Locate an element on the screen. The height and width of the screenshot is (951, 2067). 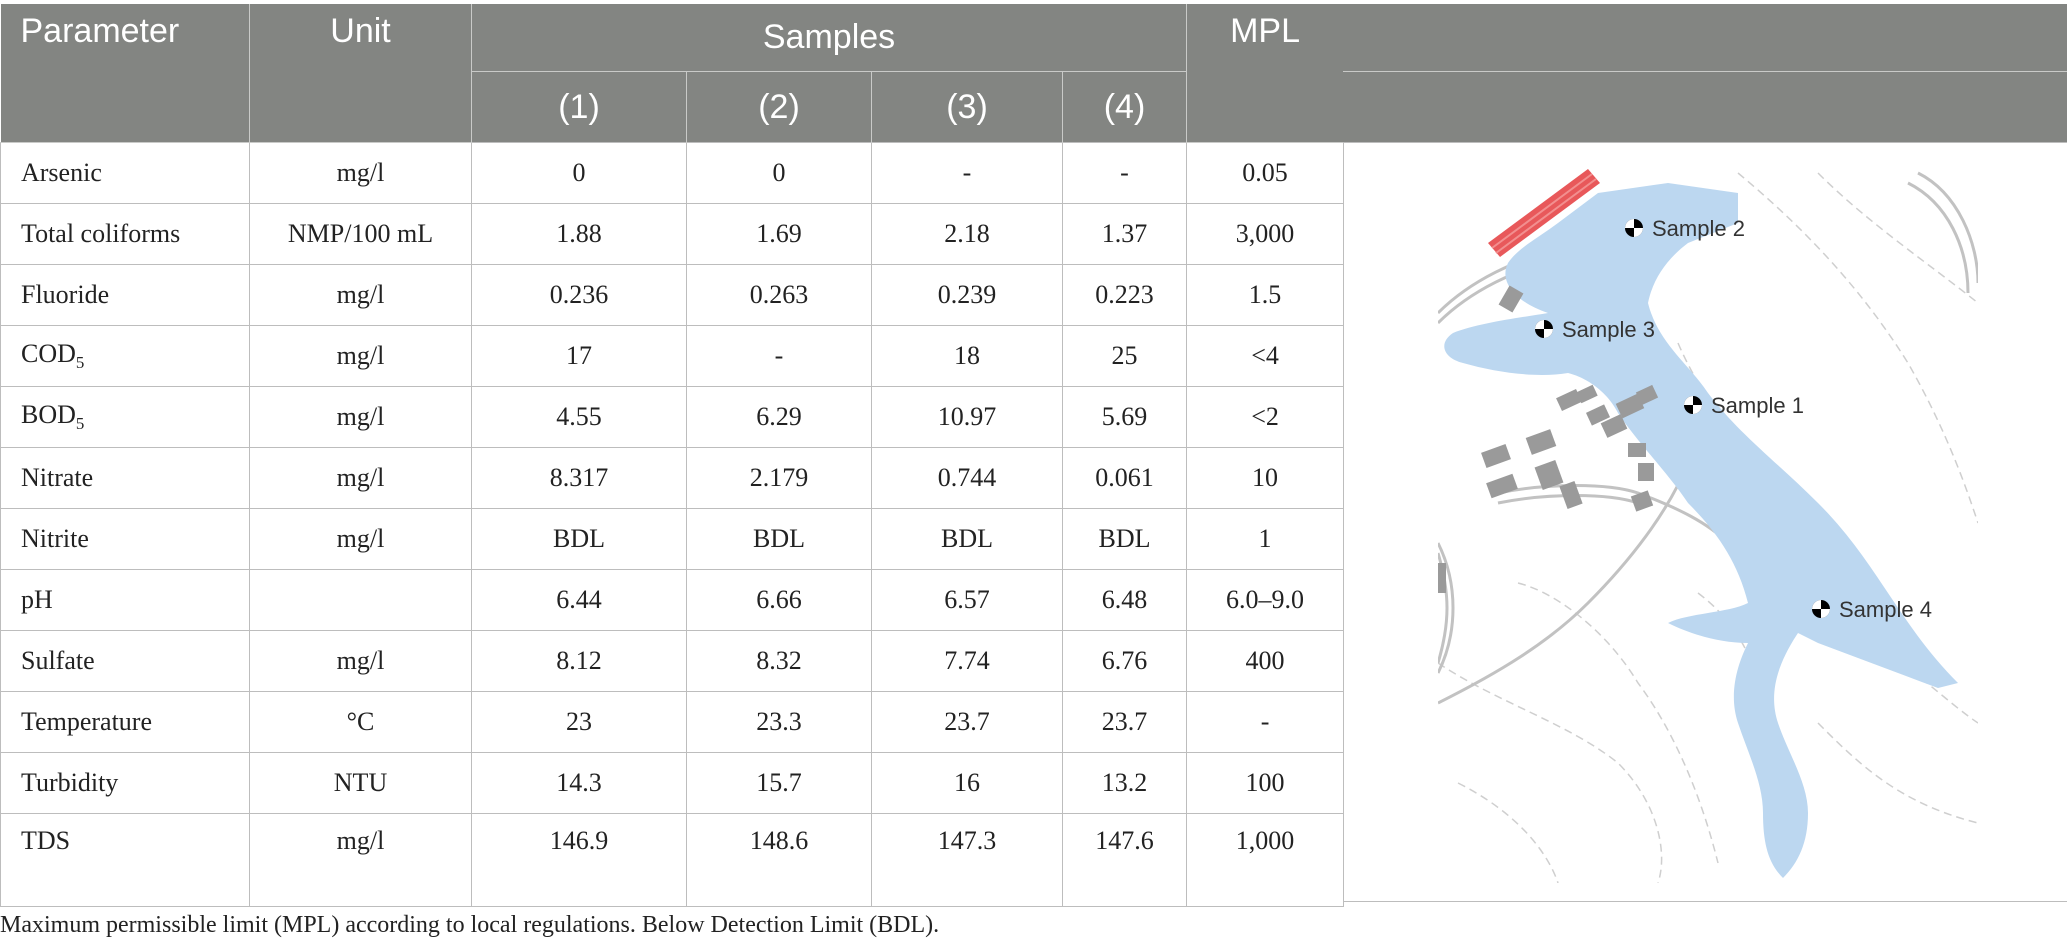
parameter-cell: Sulfate is located at coordinates (125, 661).